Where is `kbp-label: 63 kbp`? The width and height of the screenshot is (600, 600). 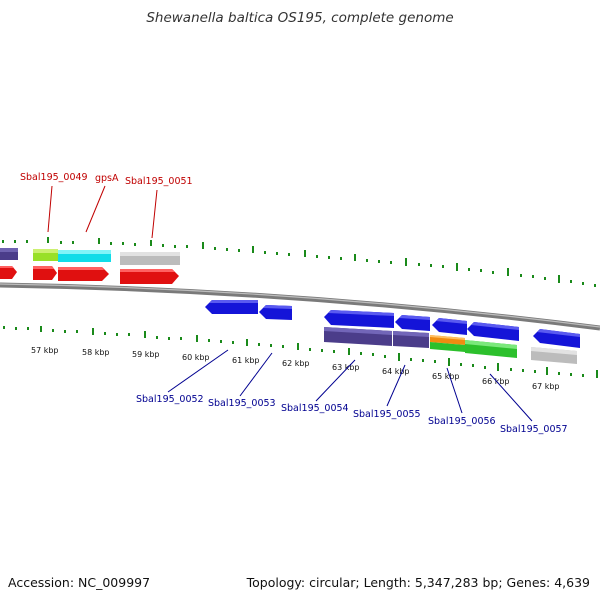 kbp-label: 63 kbp is located at coordinates (346, 367).